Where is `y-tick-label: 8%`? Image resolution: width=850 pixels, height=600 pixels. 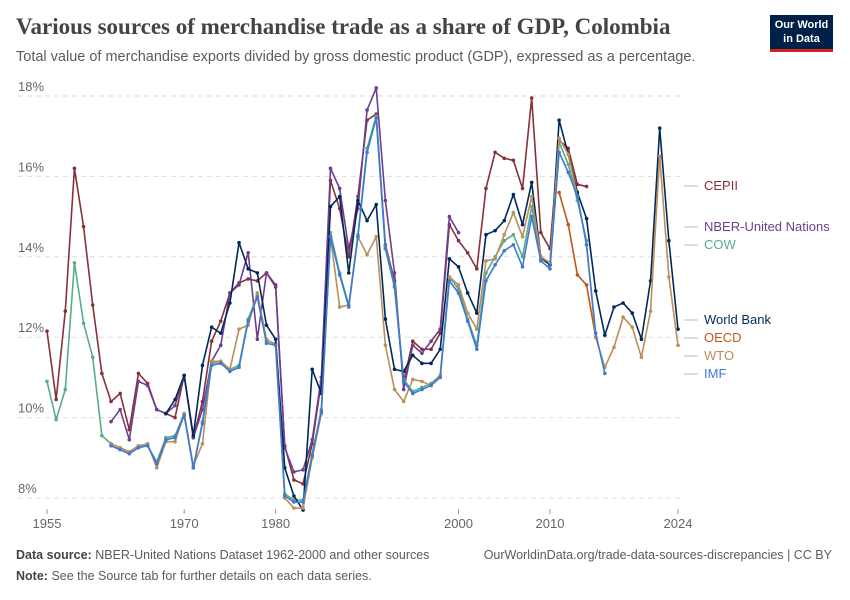
y-tick-label: 8% is located at coordinates (27, 488).